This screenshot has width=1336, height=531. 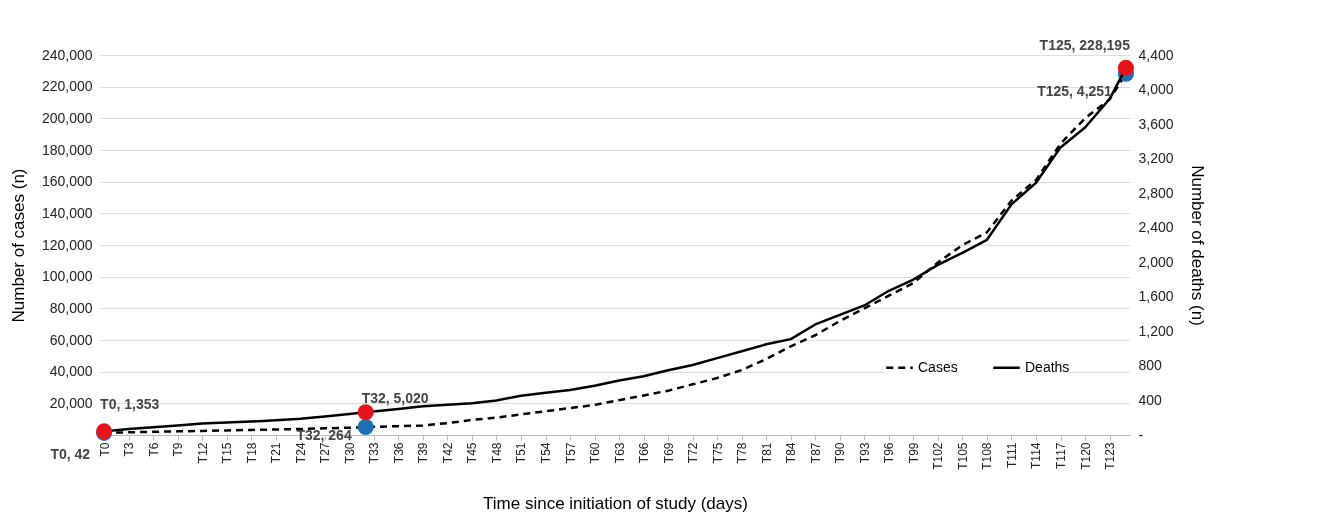 What do you see at coordinates (300, 453) in the screenshot?
I see `x-tick-label: T24` at bounding box center [300, 453].